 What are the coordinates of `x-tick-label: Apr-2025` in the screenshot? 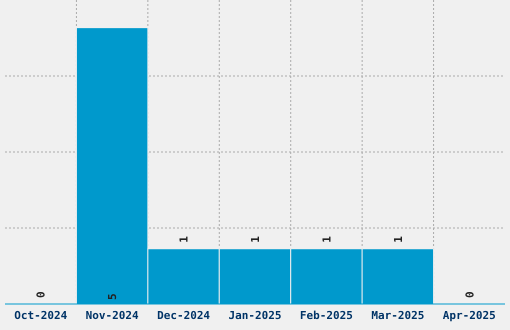 It's located at (469, 315).